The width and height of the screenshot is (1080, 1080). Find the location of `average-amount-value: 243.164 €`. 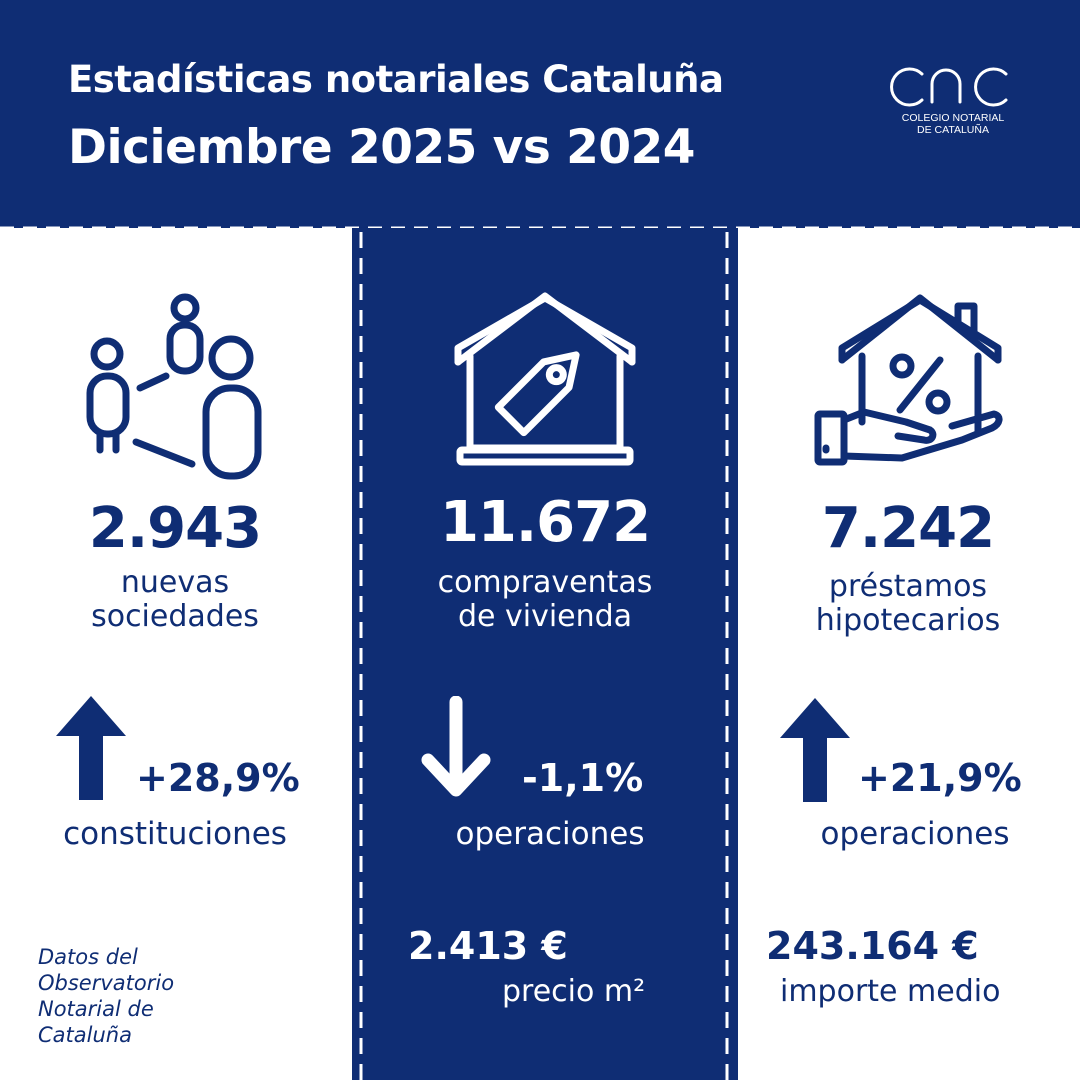

average-amount-value: 243.164 € is located at coordinates (872, 946).